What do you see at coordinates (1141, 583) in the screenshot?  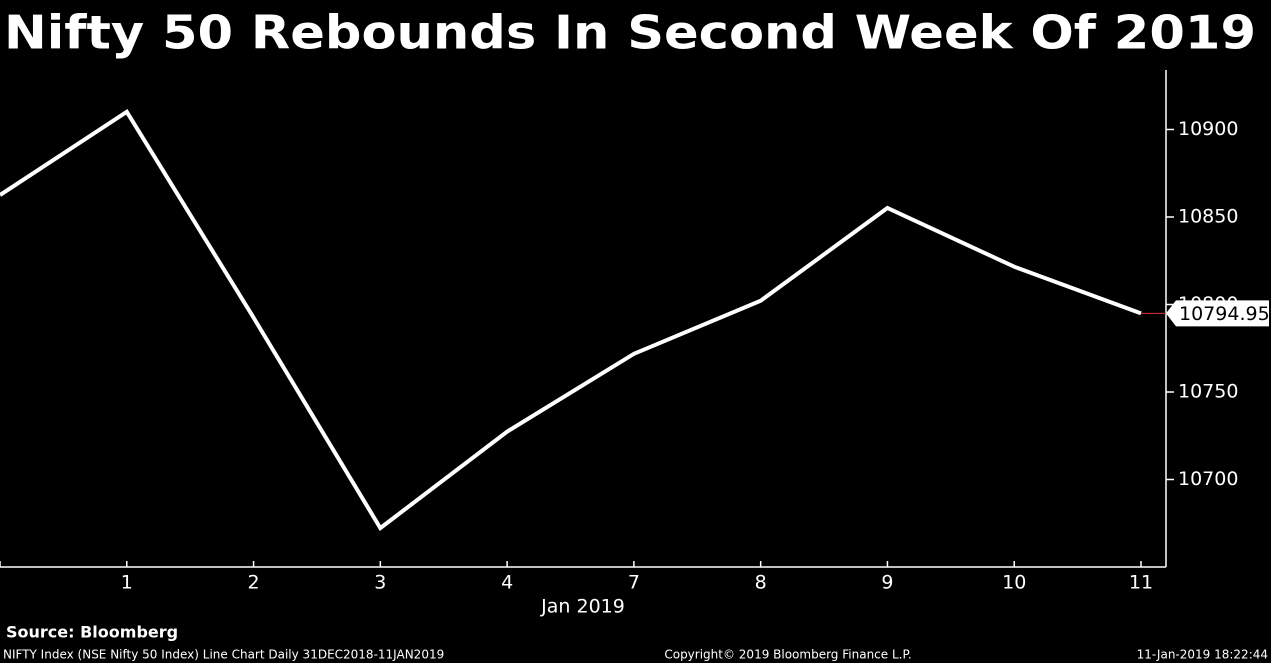 I see `x-tick-label: 11` at bounding box center [1141, 583].